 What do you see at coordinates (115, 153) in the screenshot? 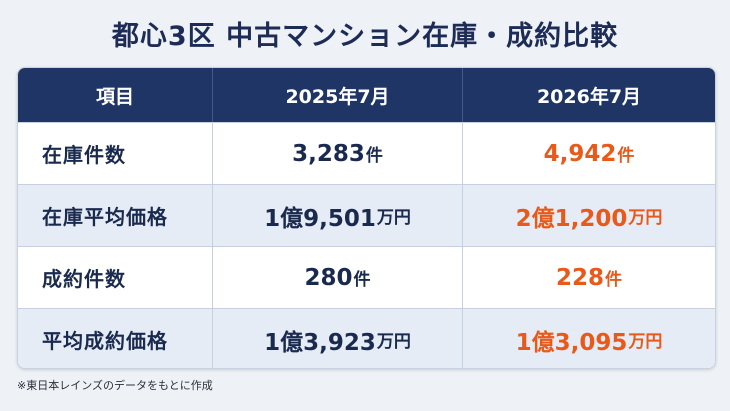
I see `row-label: 在庫件数` at bounding box center [115, 153].